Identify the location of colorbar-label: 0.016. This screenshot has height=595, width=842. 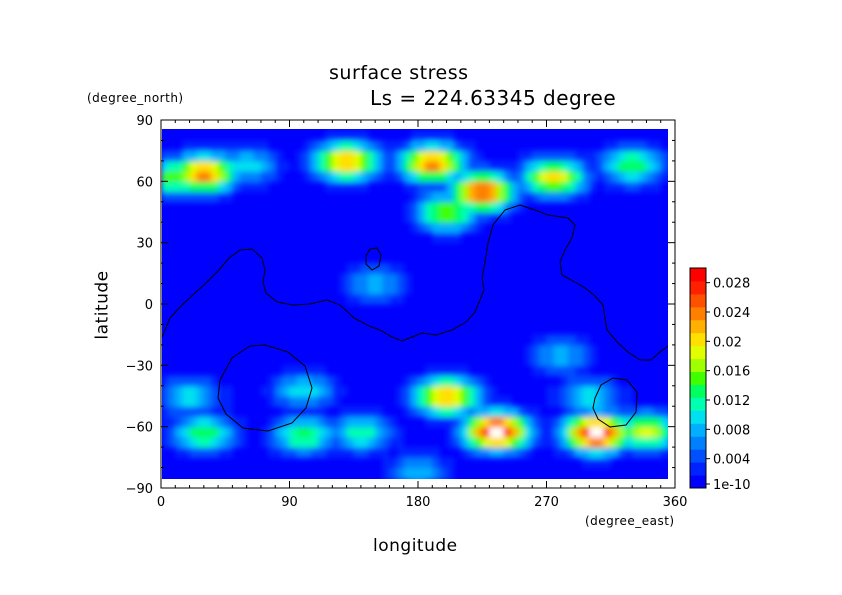
(731, 372).